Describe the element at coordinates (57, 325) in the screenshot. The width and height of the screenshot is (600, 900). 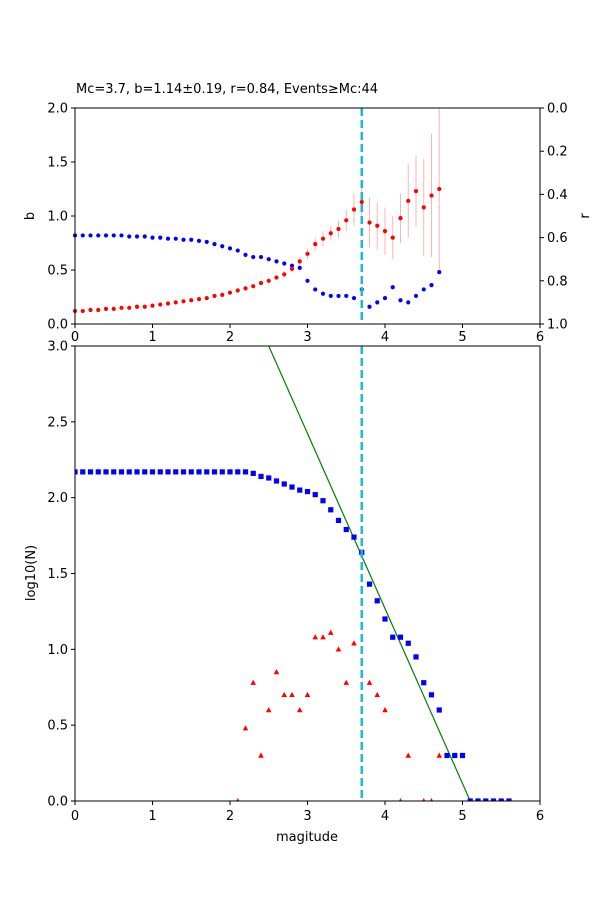
I see `y-tick-label: 0.0` at that location.